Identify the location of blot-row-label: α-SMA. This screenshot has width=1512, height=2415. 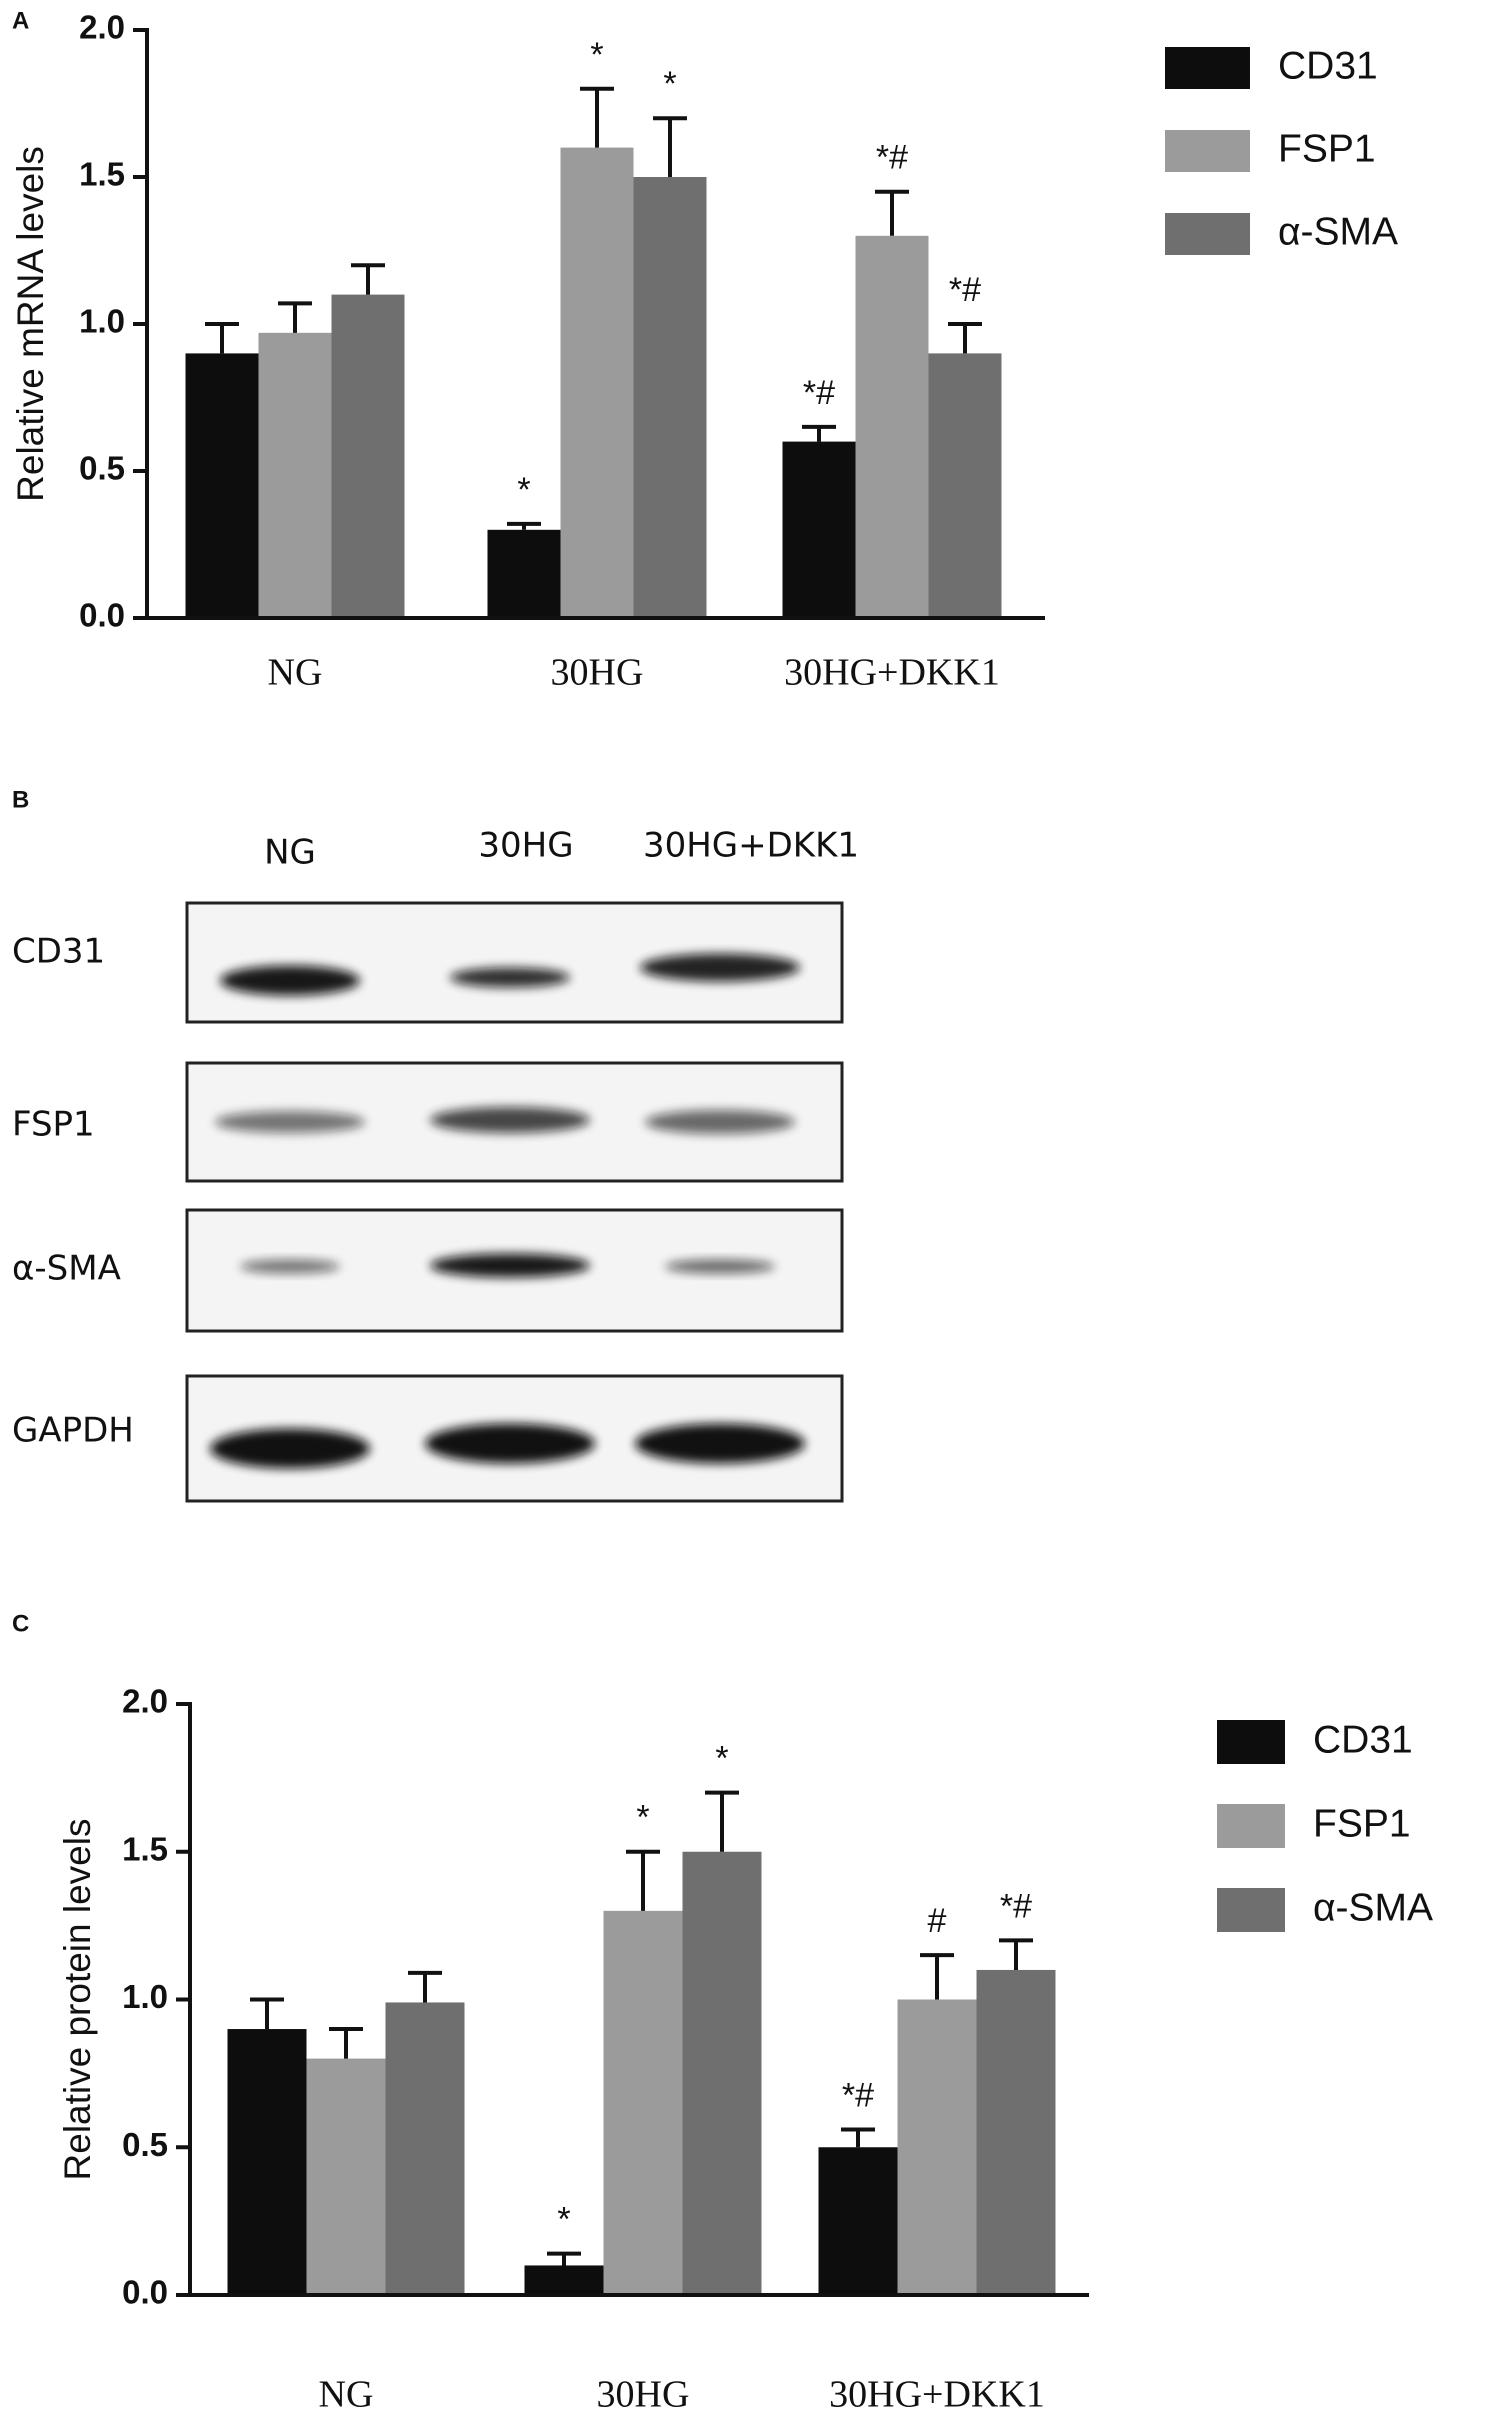
(66, 1269).